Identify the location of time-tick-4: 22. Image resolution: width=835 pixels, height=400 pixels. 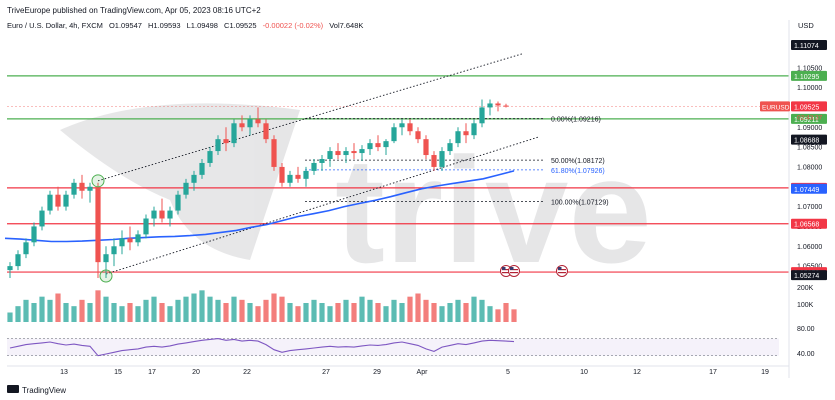
(247, 372).